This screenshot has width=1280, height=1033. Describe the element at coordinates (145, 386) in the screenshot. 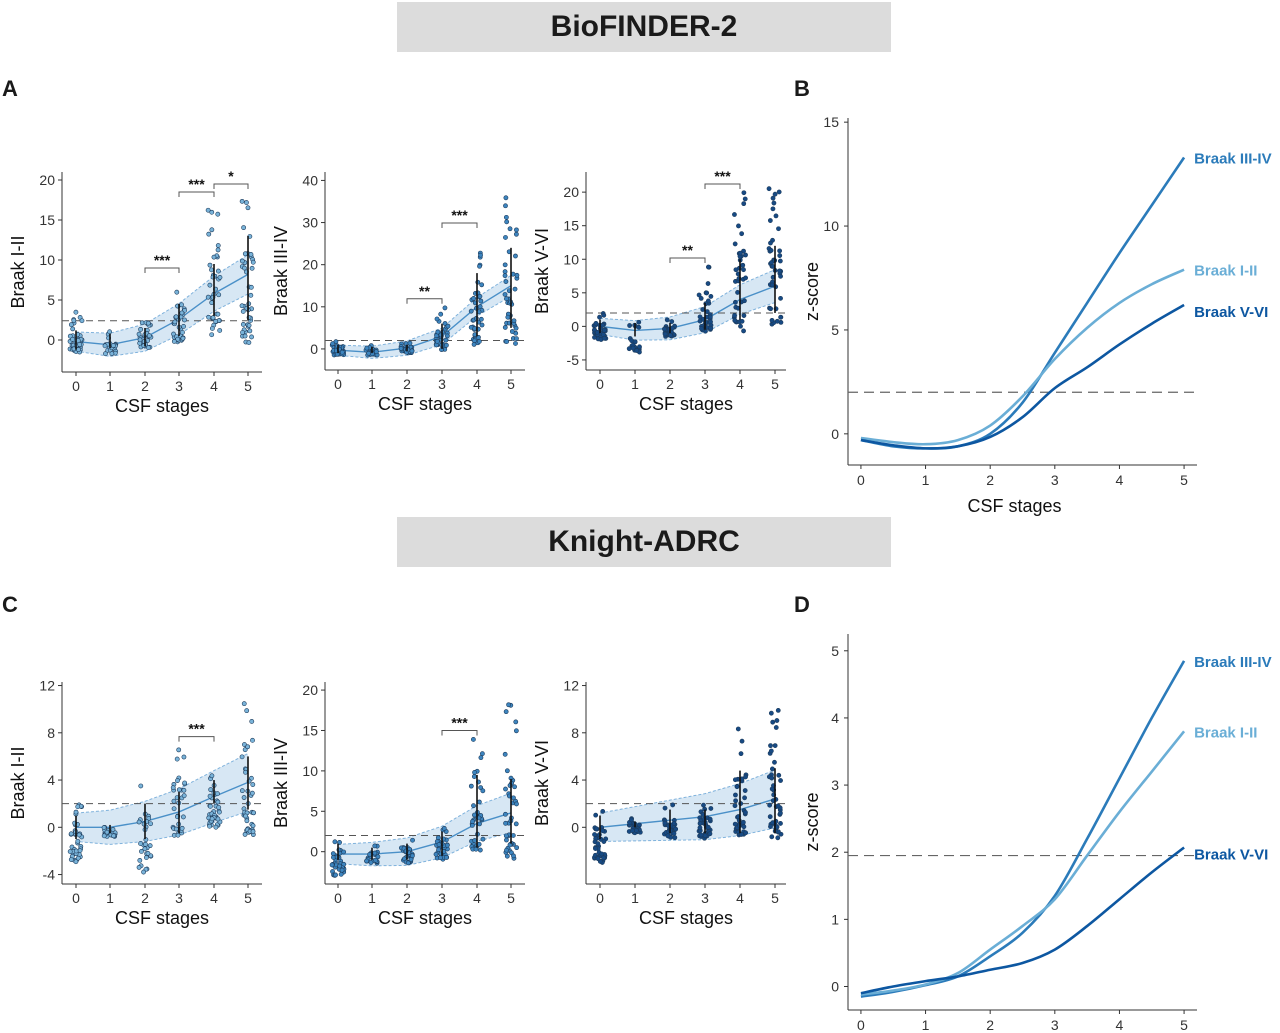

I see `x-tick-label: 2` at that location.